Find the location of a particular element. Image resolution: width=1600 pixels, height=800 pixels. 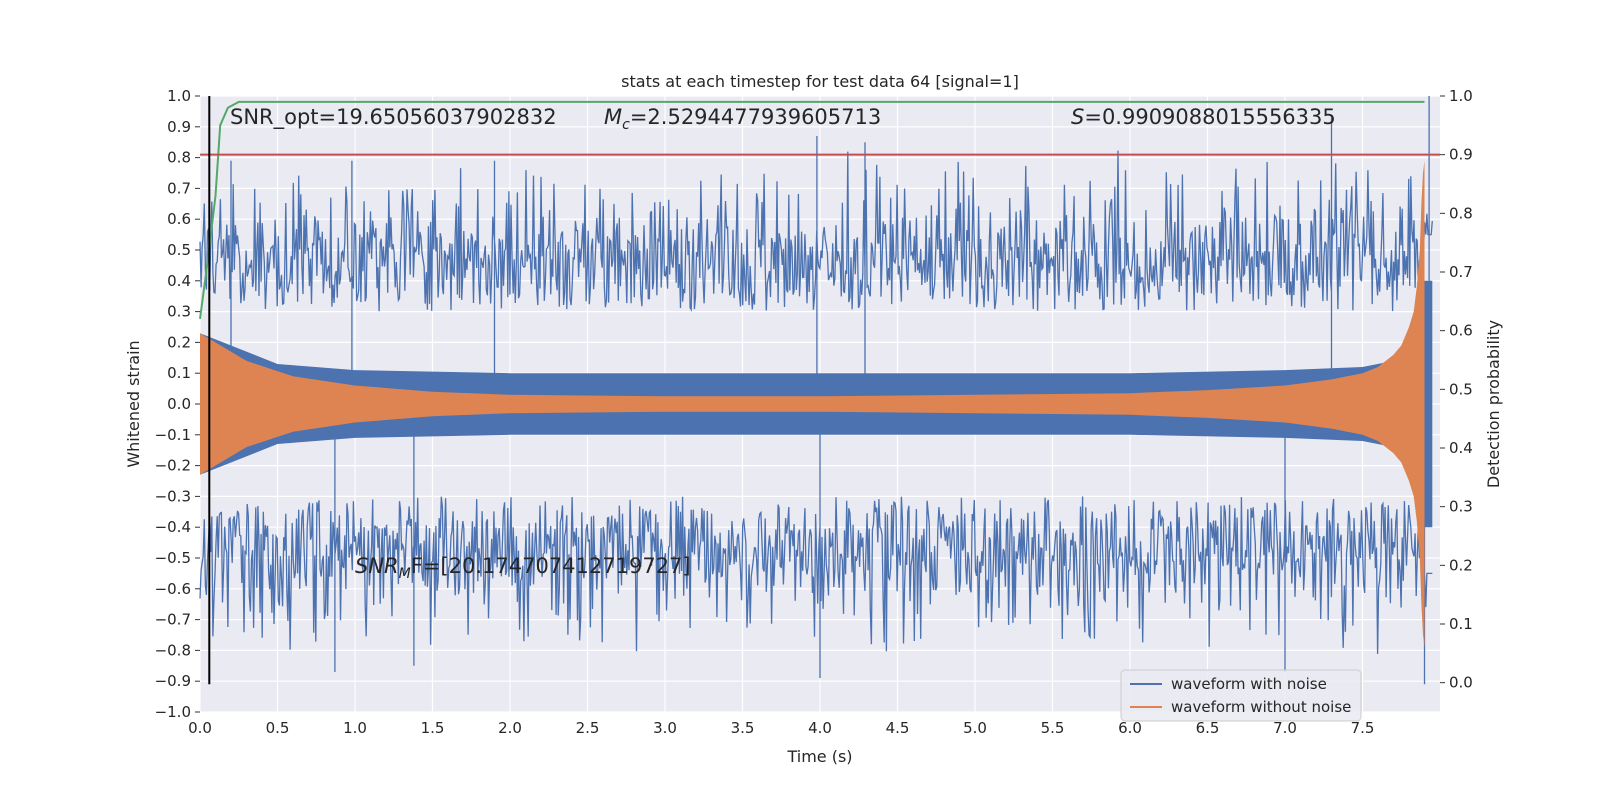

s-value: =0.9909088015556335 is located at coordinates (1209, 117).